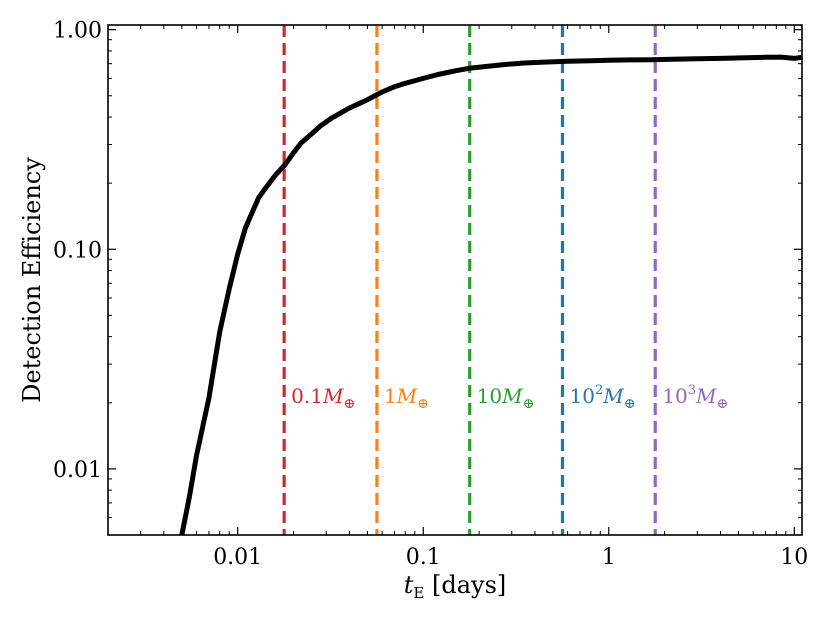 This screenshot has height=623, width=830. I want to click on x-axis-title: tE [days], so click(455, 586).